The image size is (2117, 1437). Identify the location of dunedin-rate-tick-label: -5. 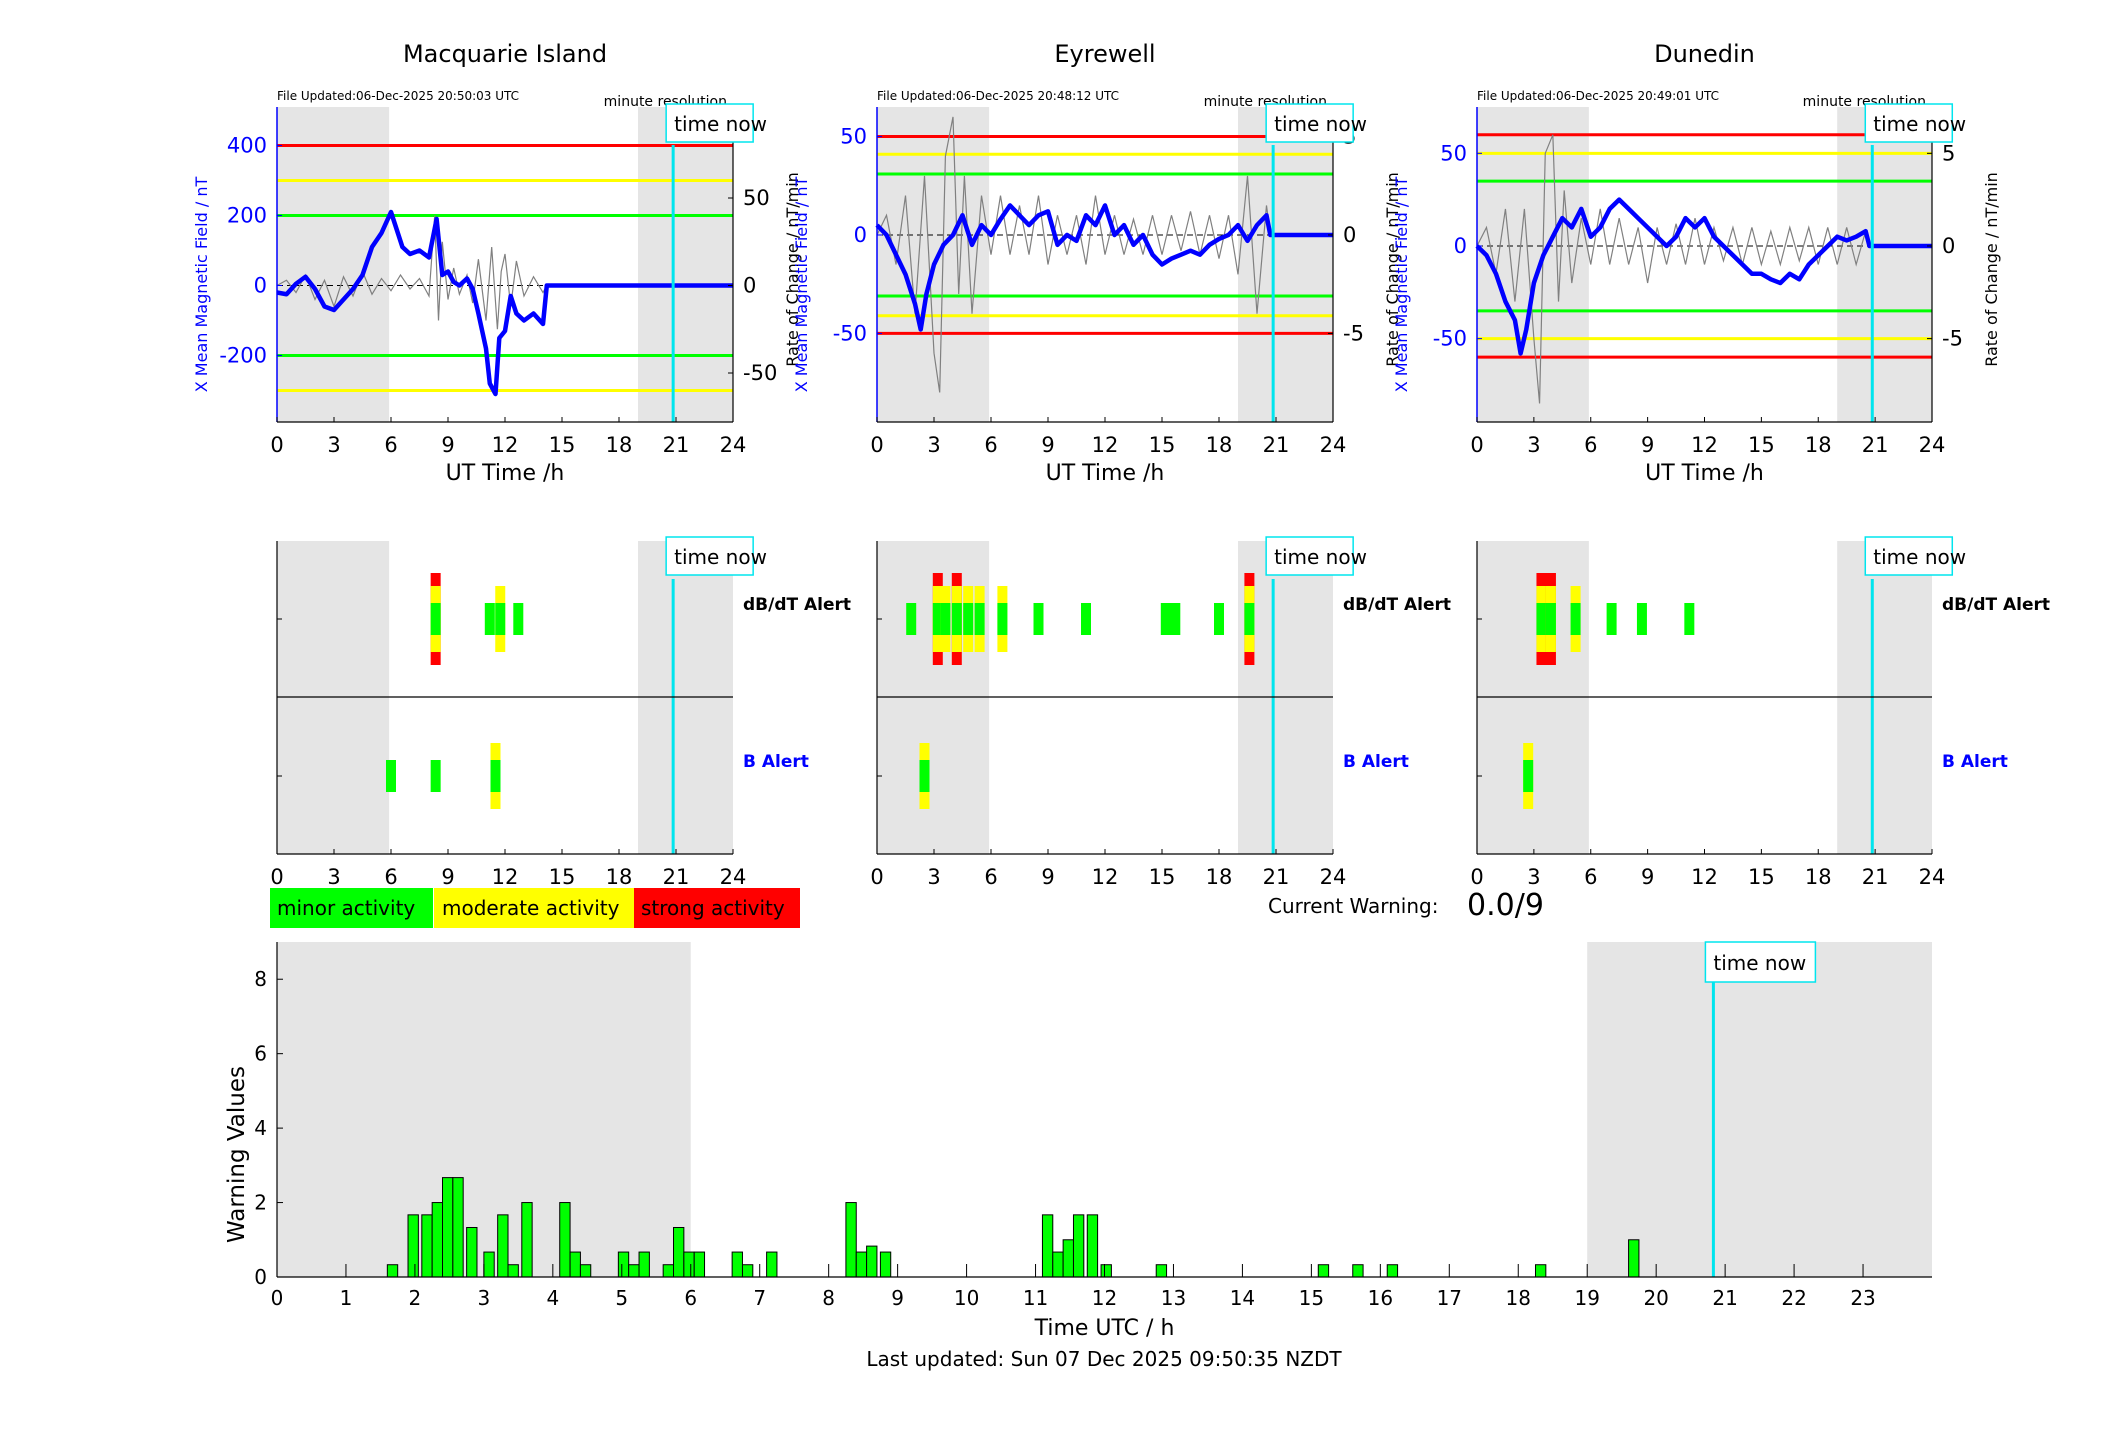
(1952, 339).